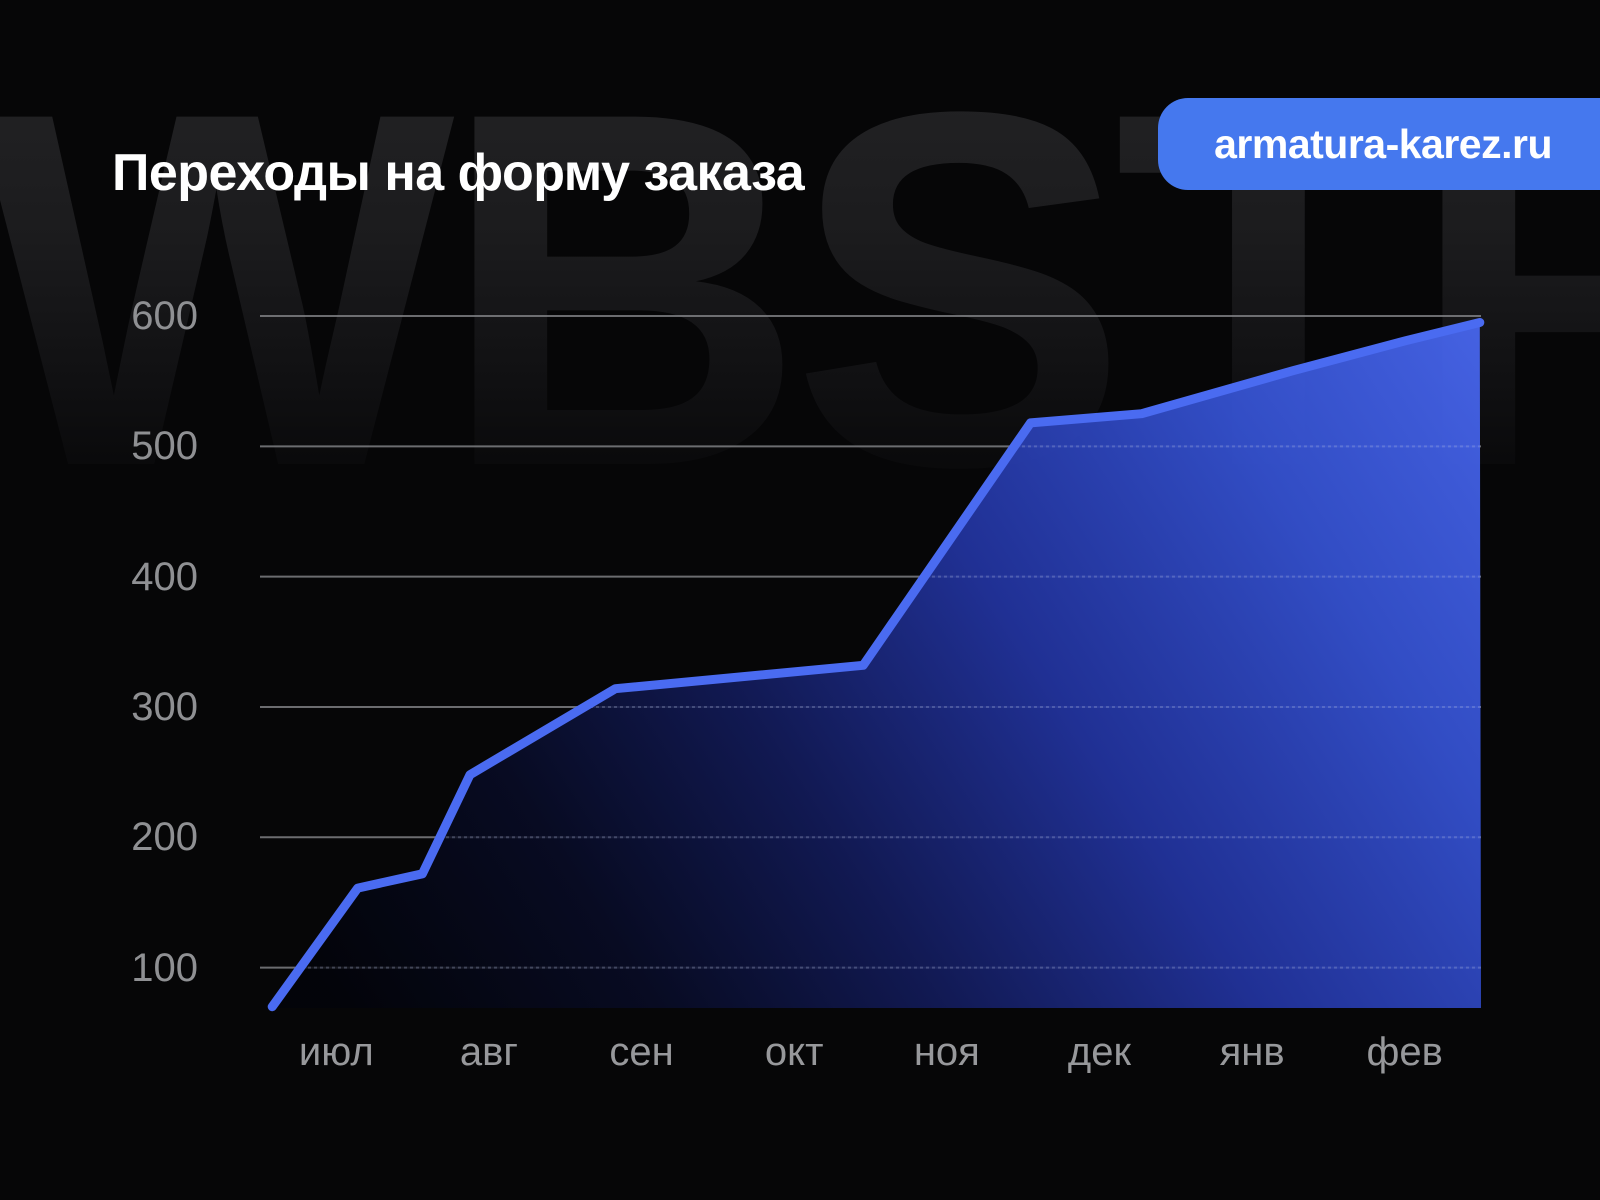 The image size is (1600, 1200). What do you see at coordinates (164, 576) in the screenshot?
I see `y-axis-label: 400` at bounding box center [164, 576].